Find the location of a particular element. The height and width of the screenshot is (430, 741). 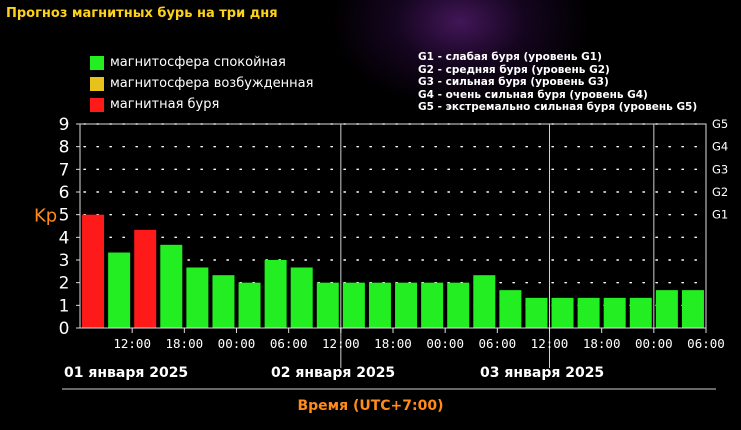

date-label-day1: 01 января 2025 is located at coordinates (126, 373).